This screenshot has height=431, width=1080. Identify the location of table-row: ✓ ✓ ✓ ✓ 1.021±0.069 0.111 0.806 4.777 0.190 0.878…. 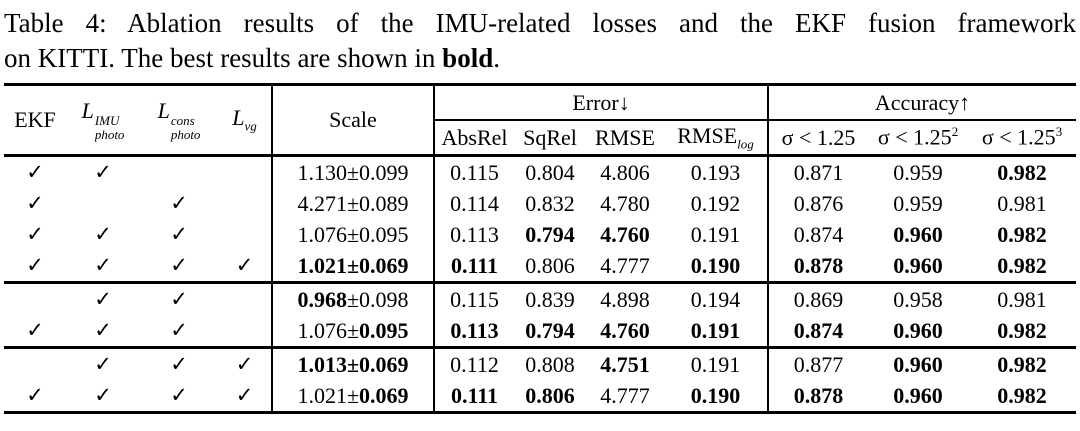
(540, 266).